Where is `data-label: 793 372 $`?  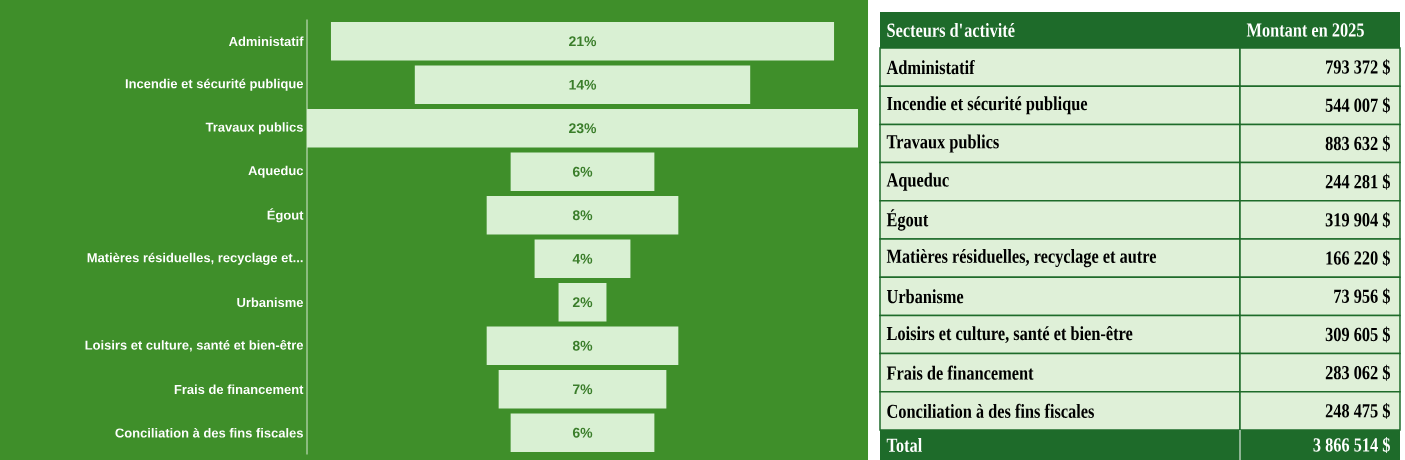
data-label: 793 372 $ is located at coordinates (1358, 67).